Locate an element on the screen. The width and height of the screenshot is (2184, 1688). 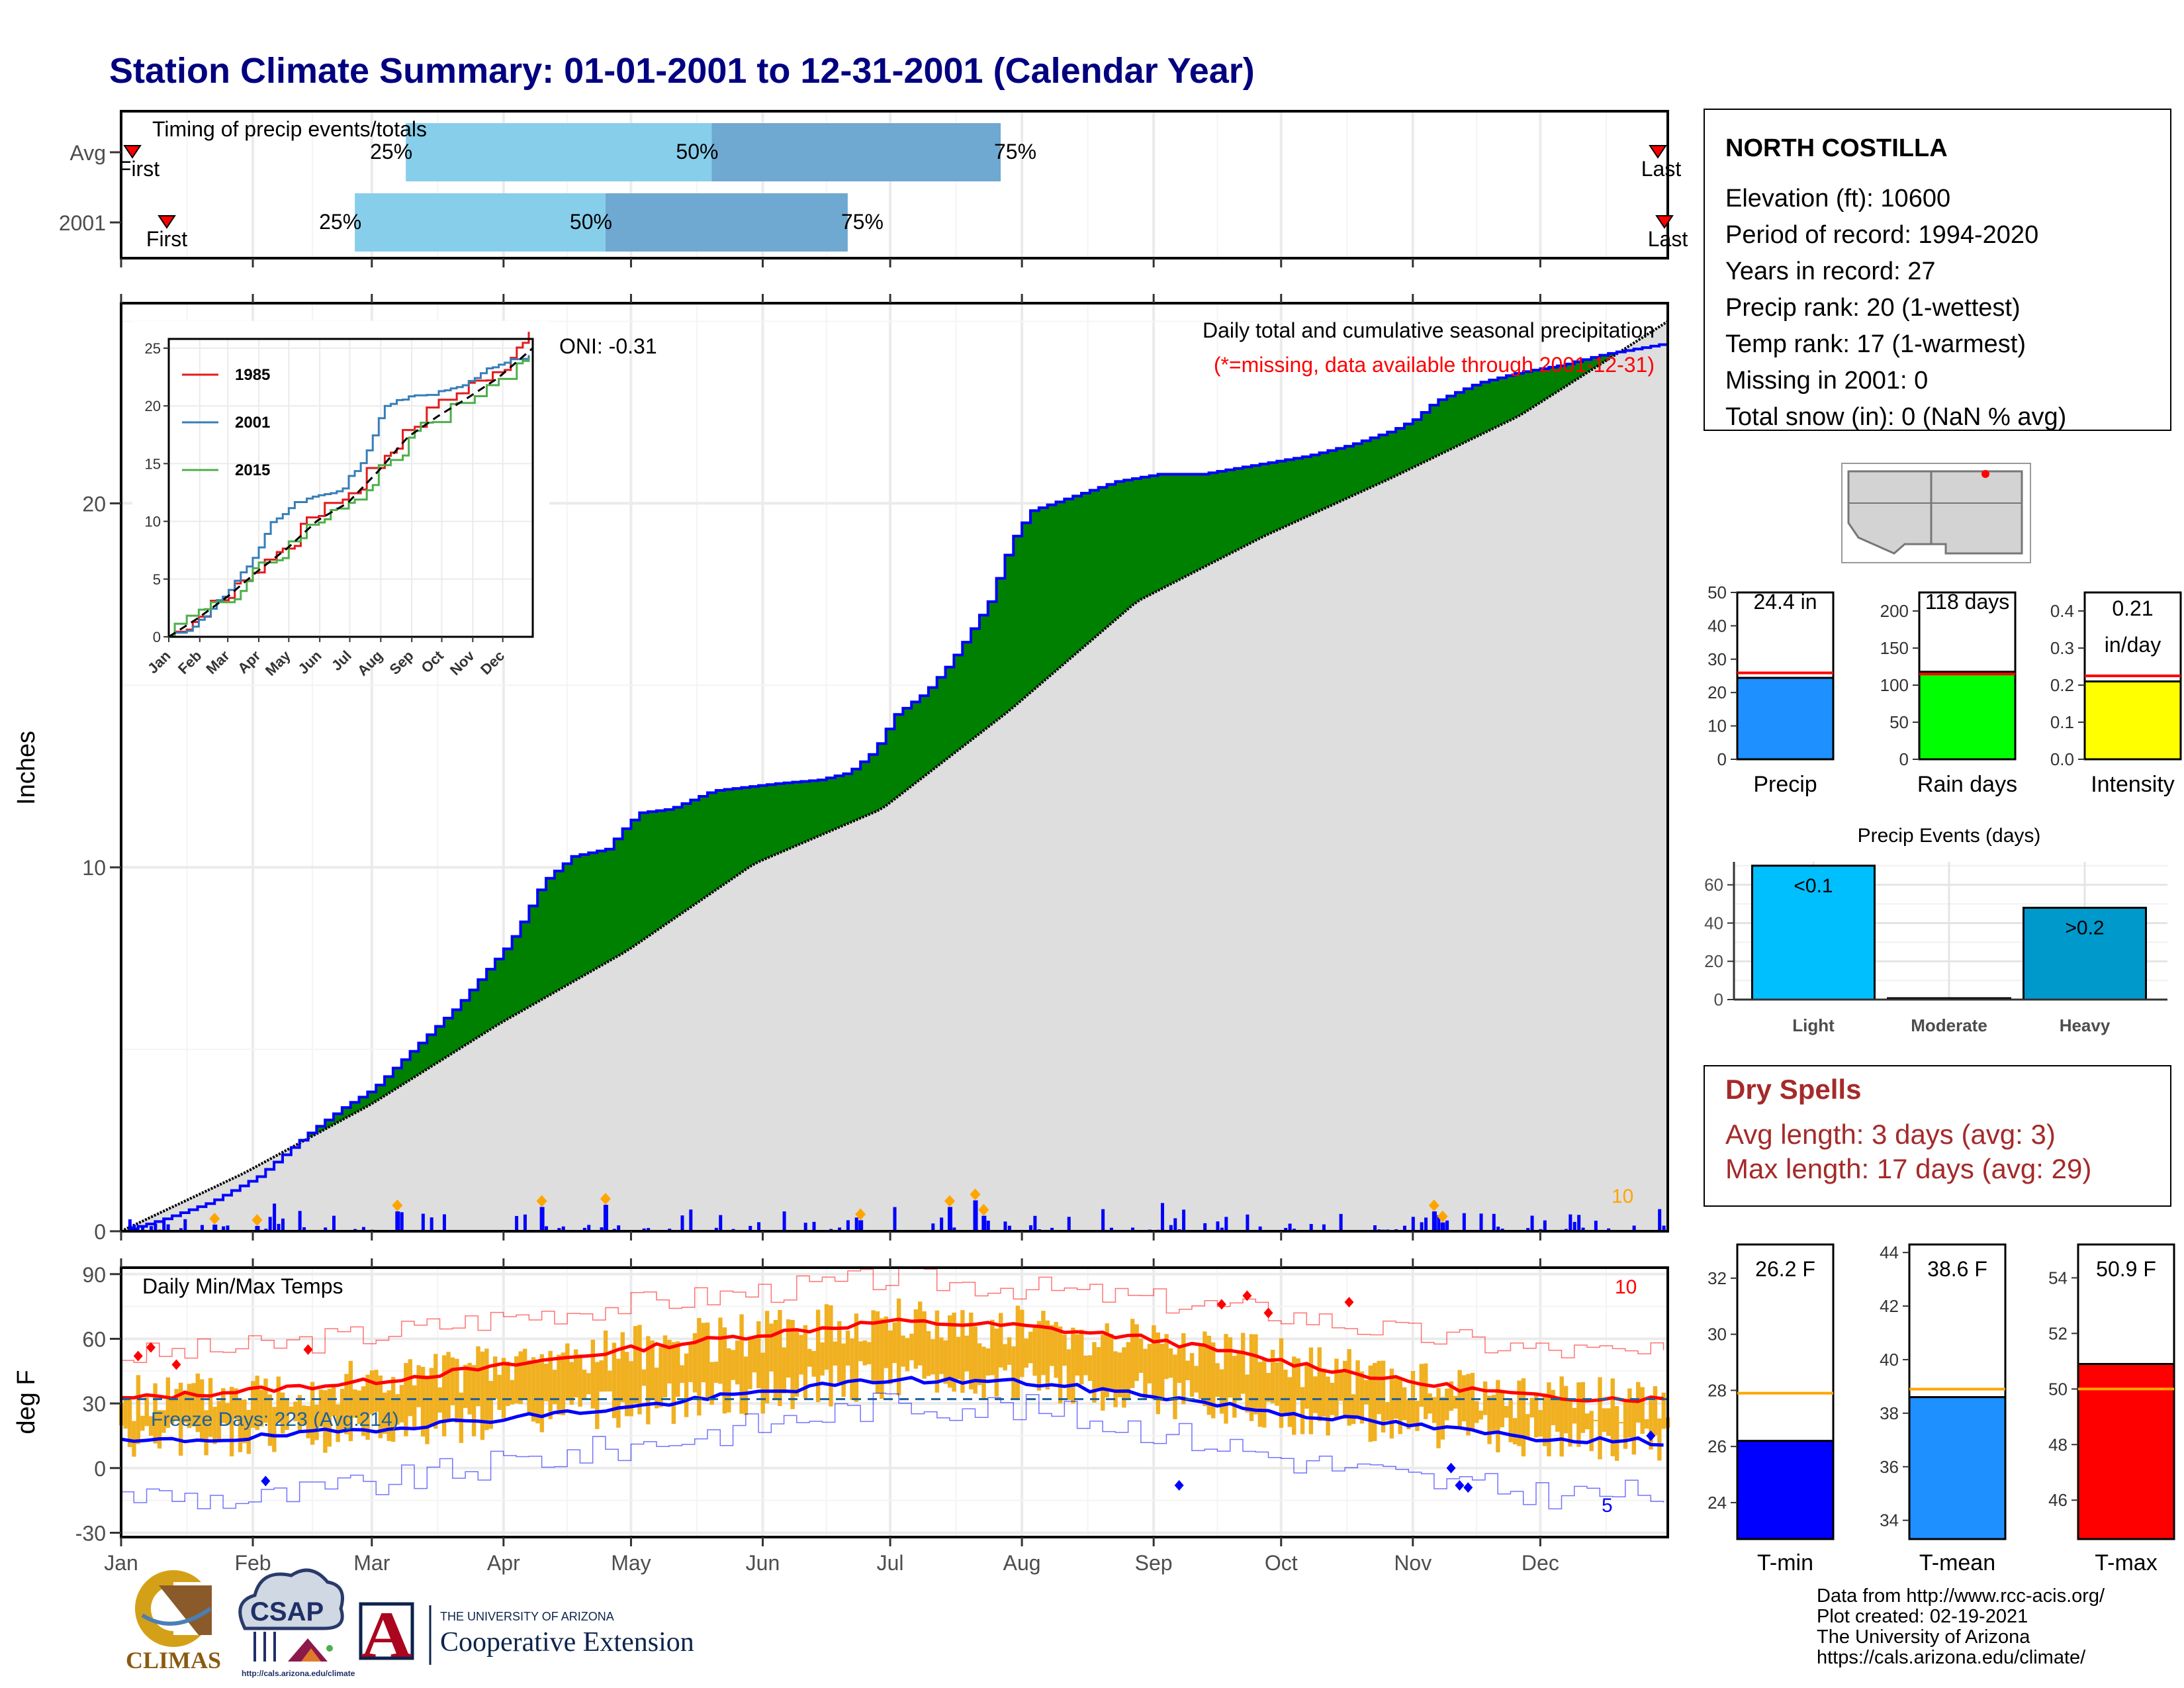
station-line: Missing in 2001: 0 is located at coordinates (1826, 381).